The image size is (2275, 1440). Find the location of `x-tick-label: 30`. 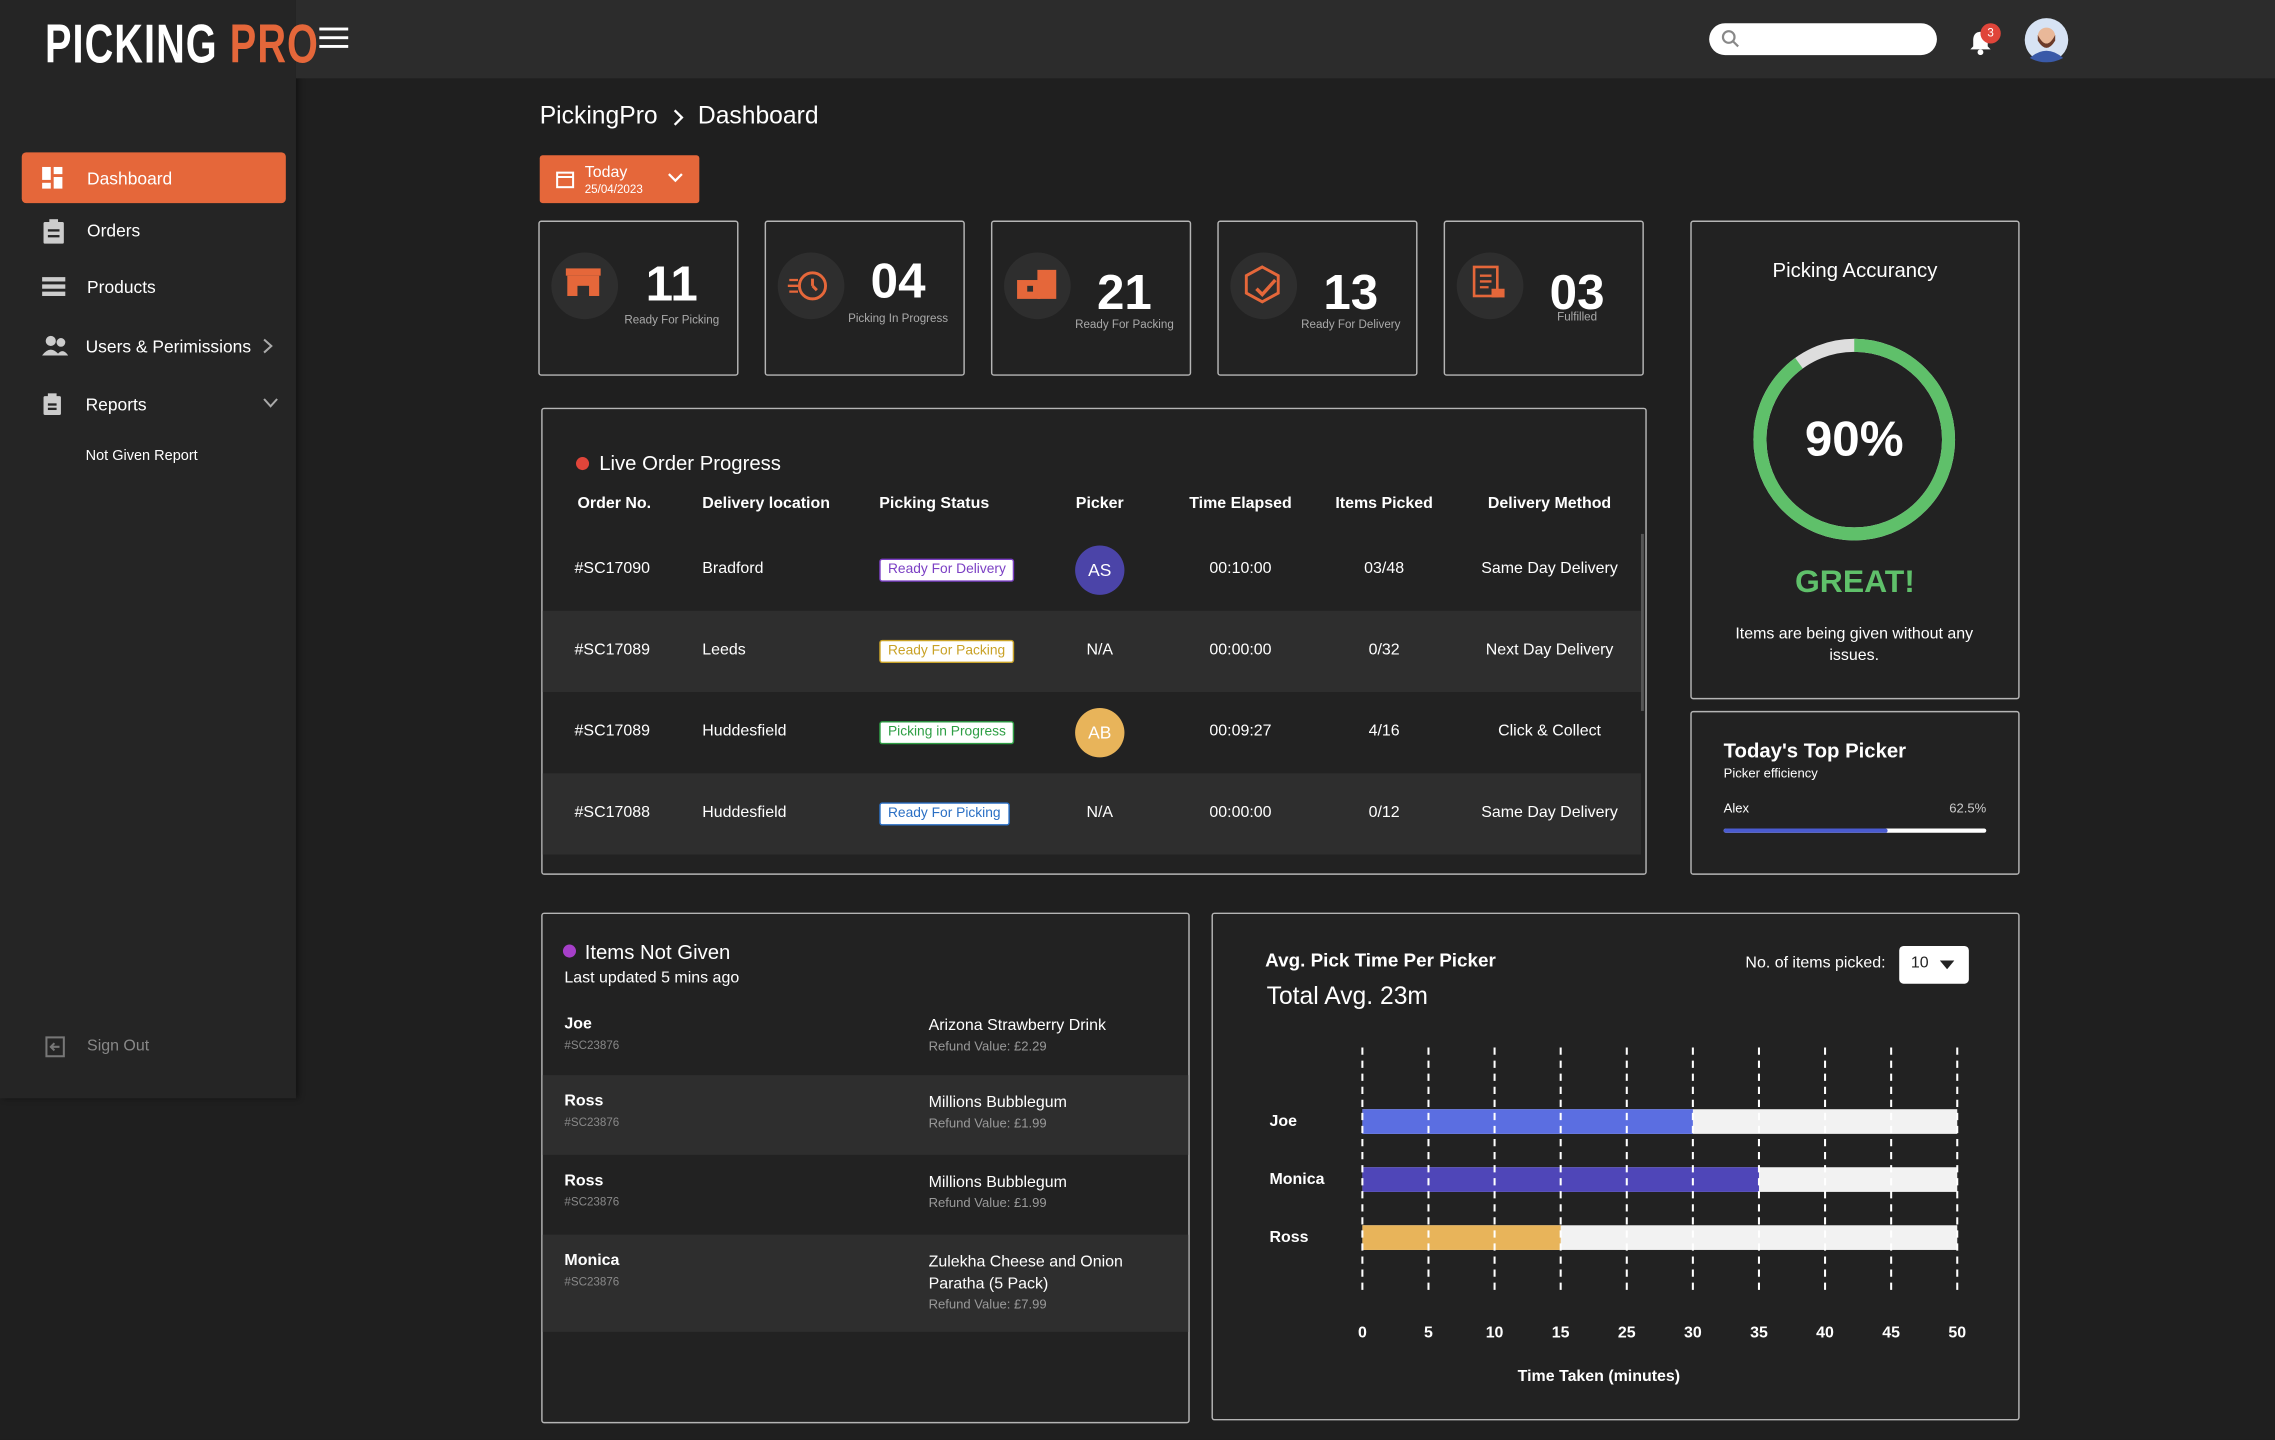

x-tick-label: 30 is located at coordinates (1693, 1333).